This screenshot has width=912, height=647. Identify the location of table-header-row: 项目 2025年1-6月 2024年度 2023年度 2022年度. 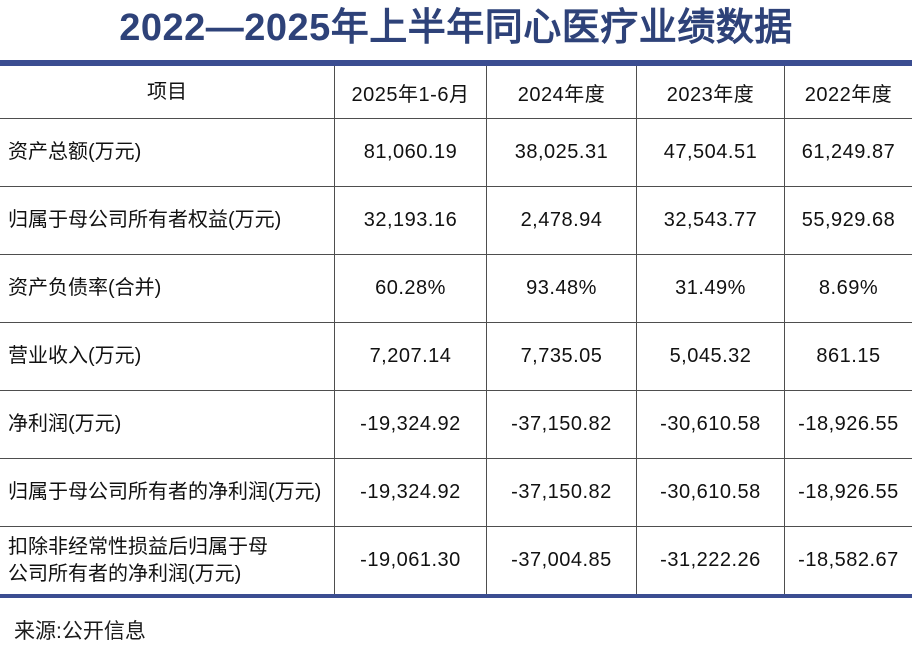
(456, 92).